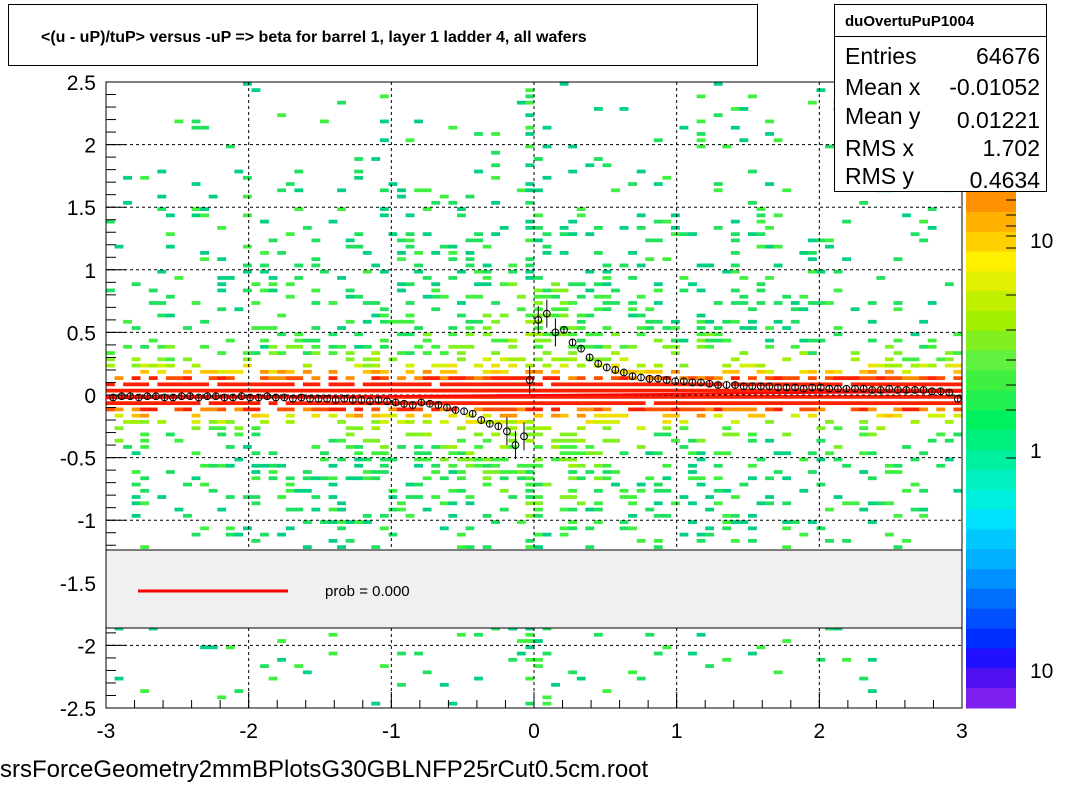 Image resolution: width=1069 pixels, height=787 pixels. I want to click on stat-value: 0.4634, so click(1004, 180).